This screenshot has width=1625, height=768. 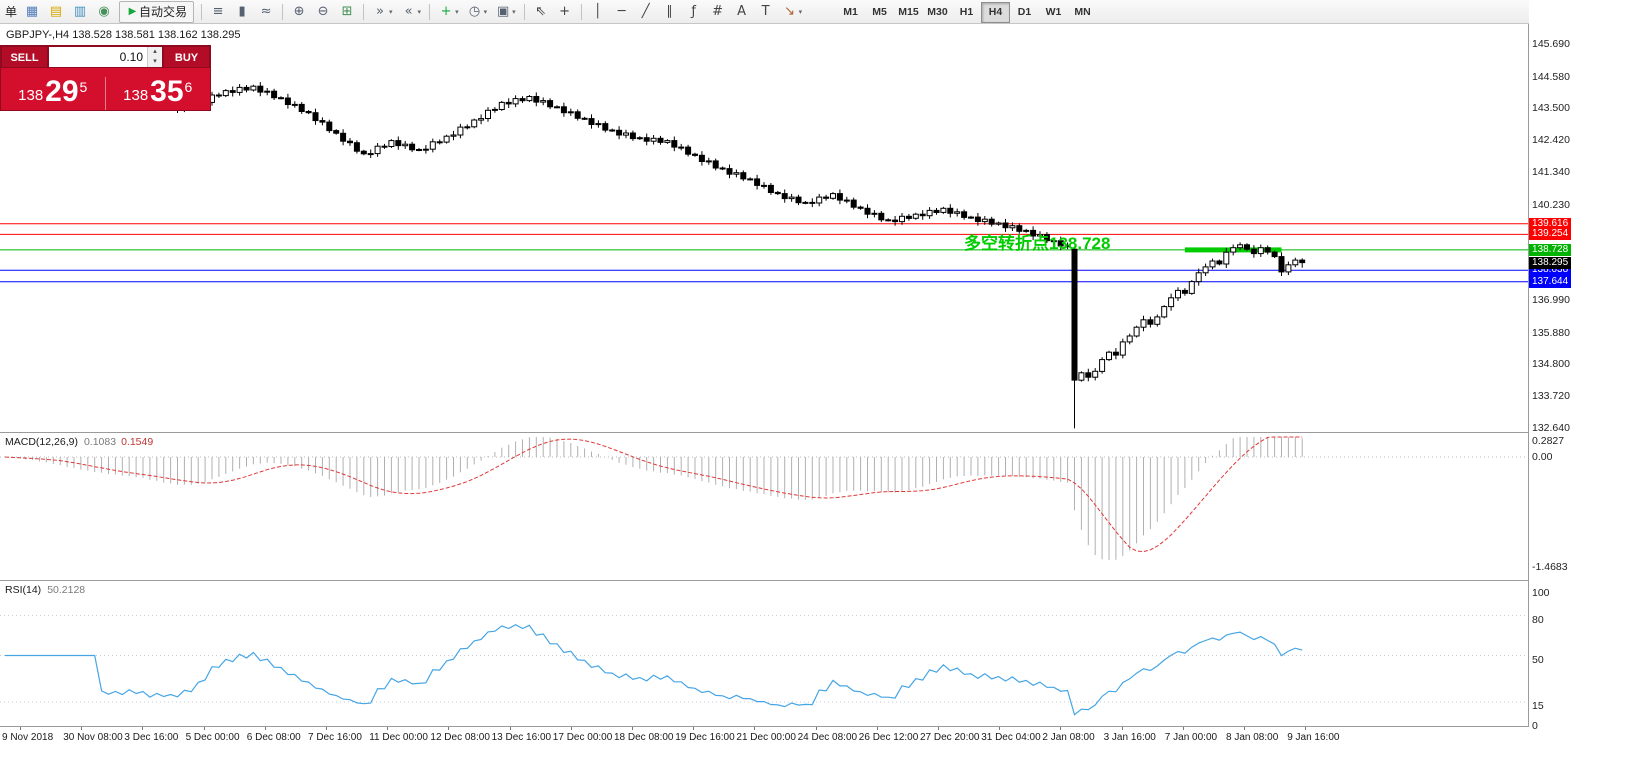 What do you see at coordinates (1024, 12) in the screenshot?
I see `timeframe-d1: D1` at bounding box center [1024, 12].